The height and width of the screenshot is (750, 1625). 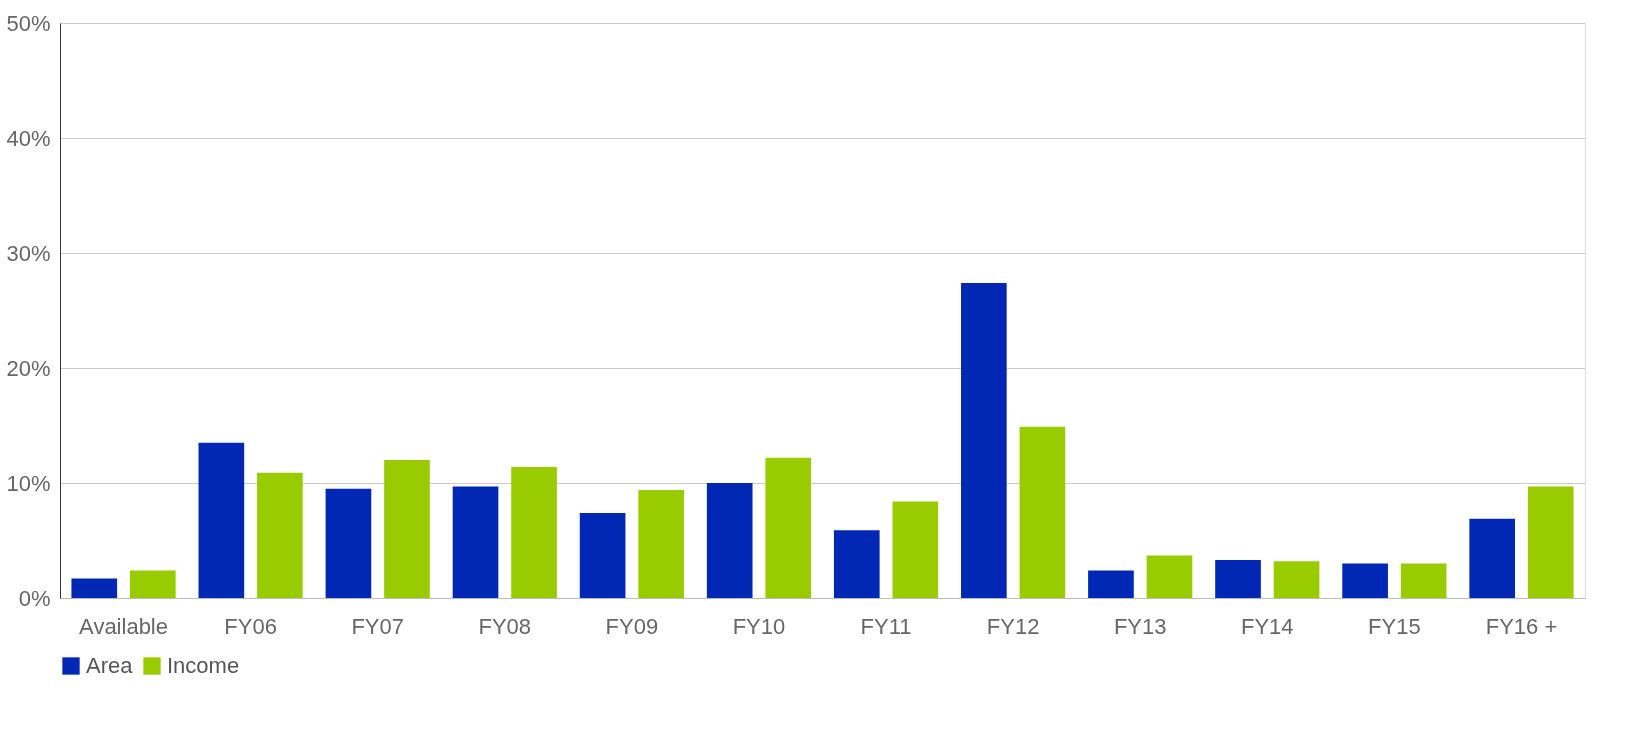 What do you see at coordinates (28, 483) in the screenshot?
I see `y-tick-label: 10%` at bounding box center [28, 483].